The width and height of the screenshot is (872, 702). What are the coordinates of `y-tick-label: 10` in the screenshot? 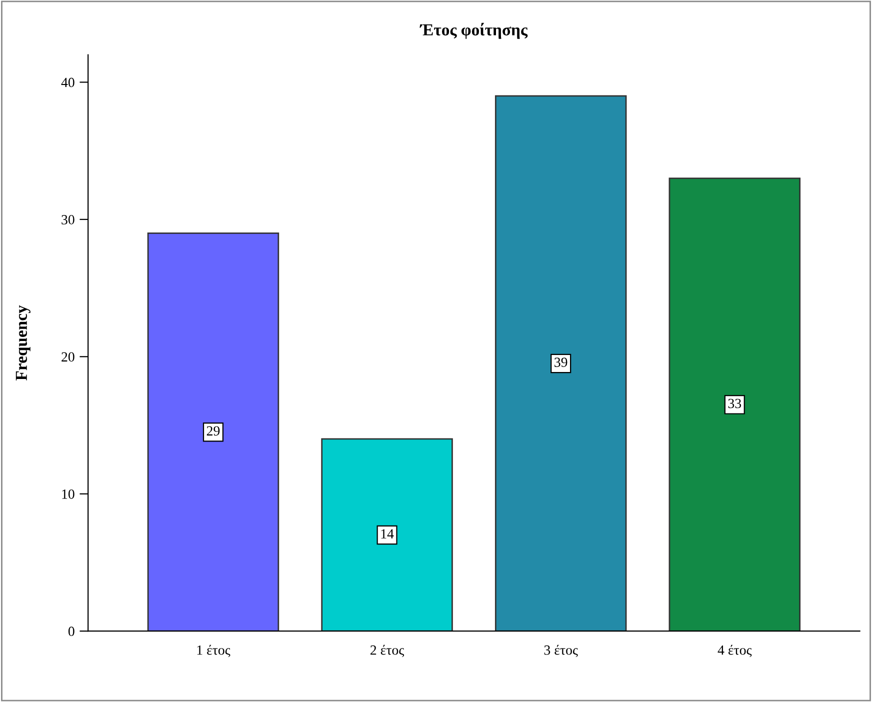 It's located at (68, 494).